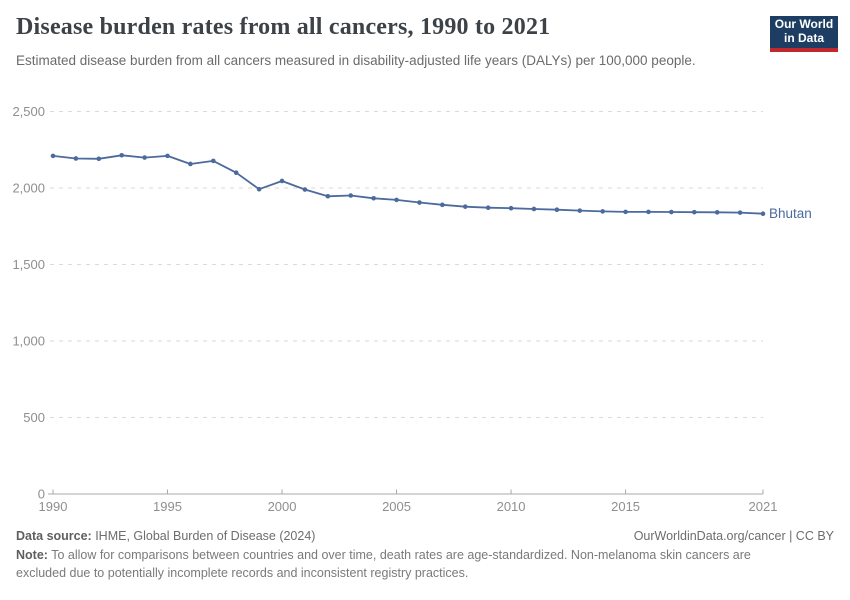 Image resolution: width=850 pixels, height=600 pixels. I want to click on owid-logo-stripe, so click(804, 50).